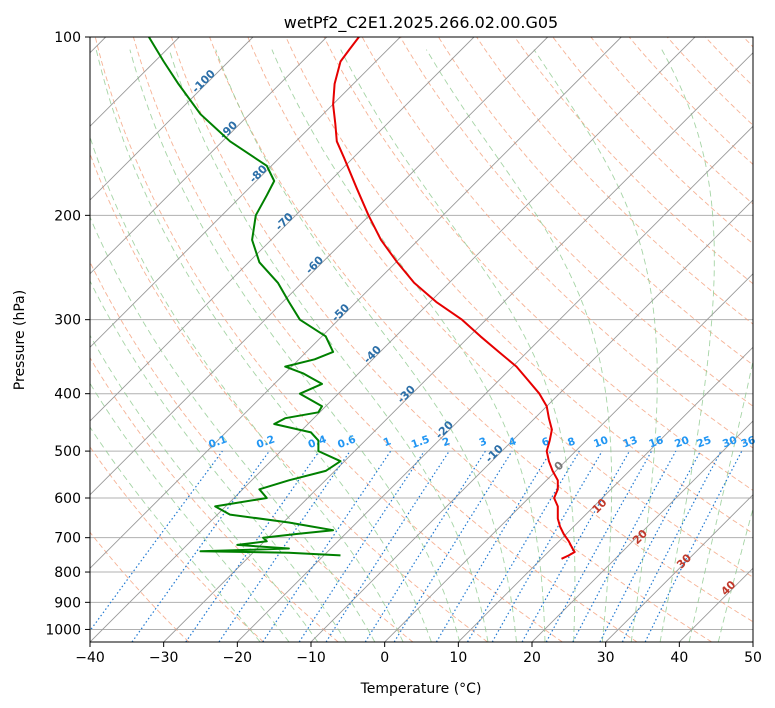 This screenshot has width=775, height=708. I want to click on mixing-ratio-label: 0.1, so click(218, 442).